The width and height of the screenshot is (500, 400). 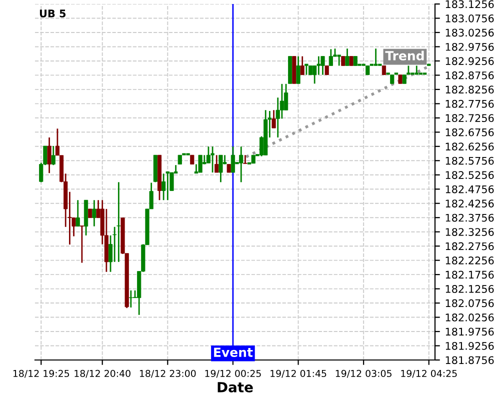 What do you see at coordinates (470, 204) in the screenshot?
I see `y-tick-label: 182.4256` at bounding box center [470, 204].